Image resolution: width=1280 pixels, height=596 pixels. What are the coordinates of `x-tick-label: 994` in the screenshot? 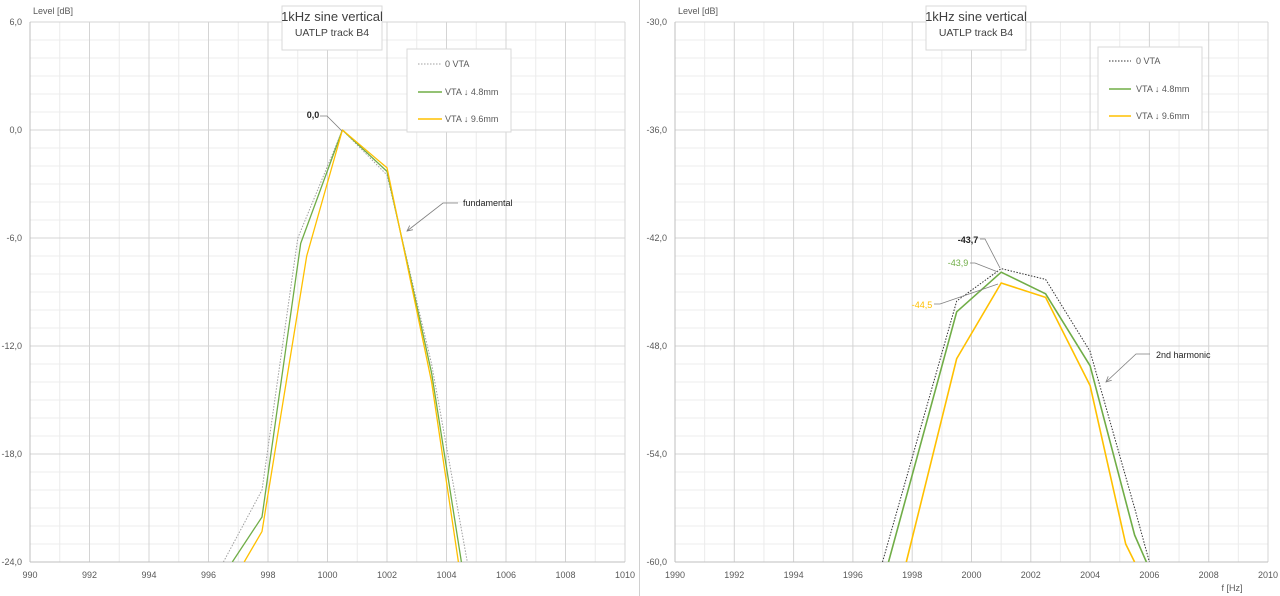 It's located at (148, 575).